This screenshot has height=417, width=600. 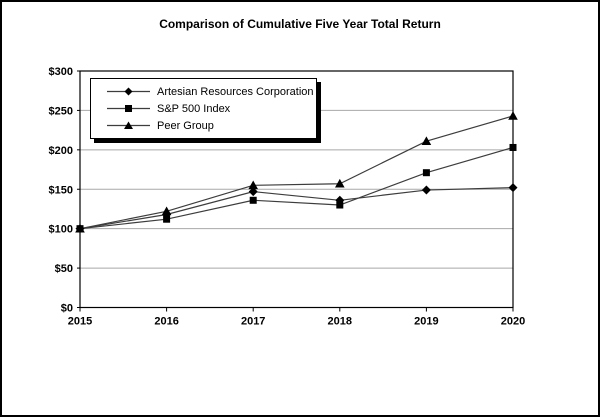 What do you see at coordinates (166, 322) in the screenshot?
I see `x-axis-tick-label: 2016` at bounding box center [166, 322].